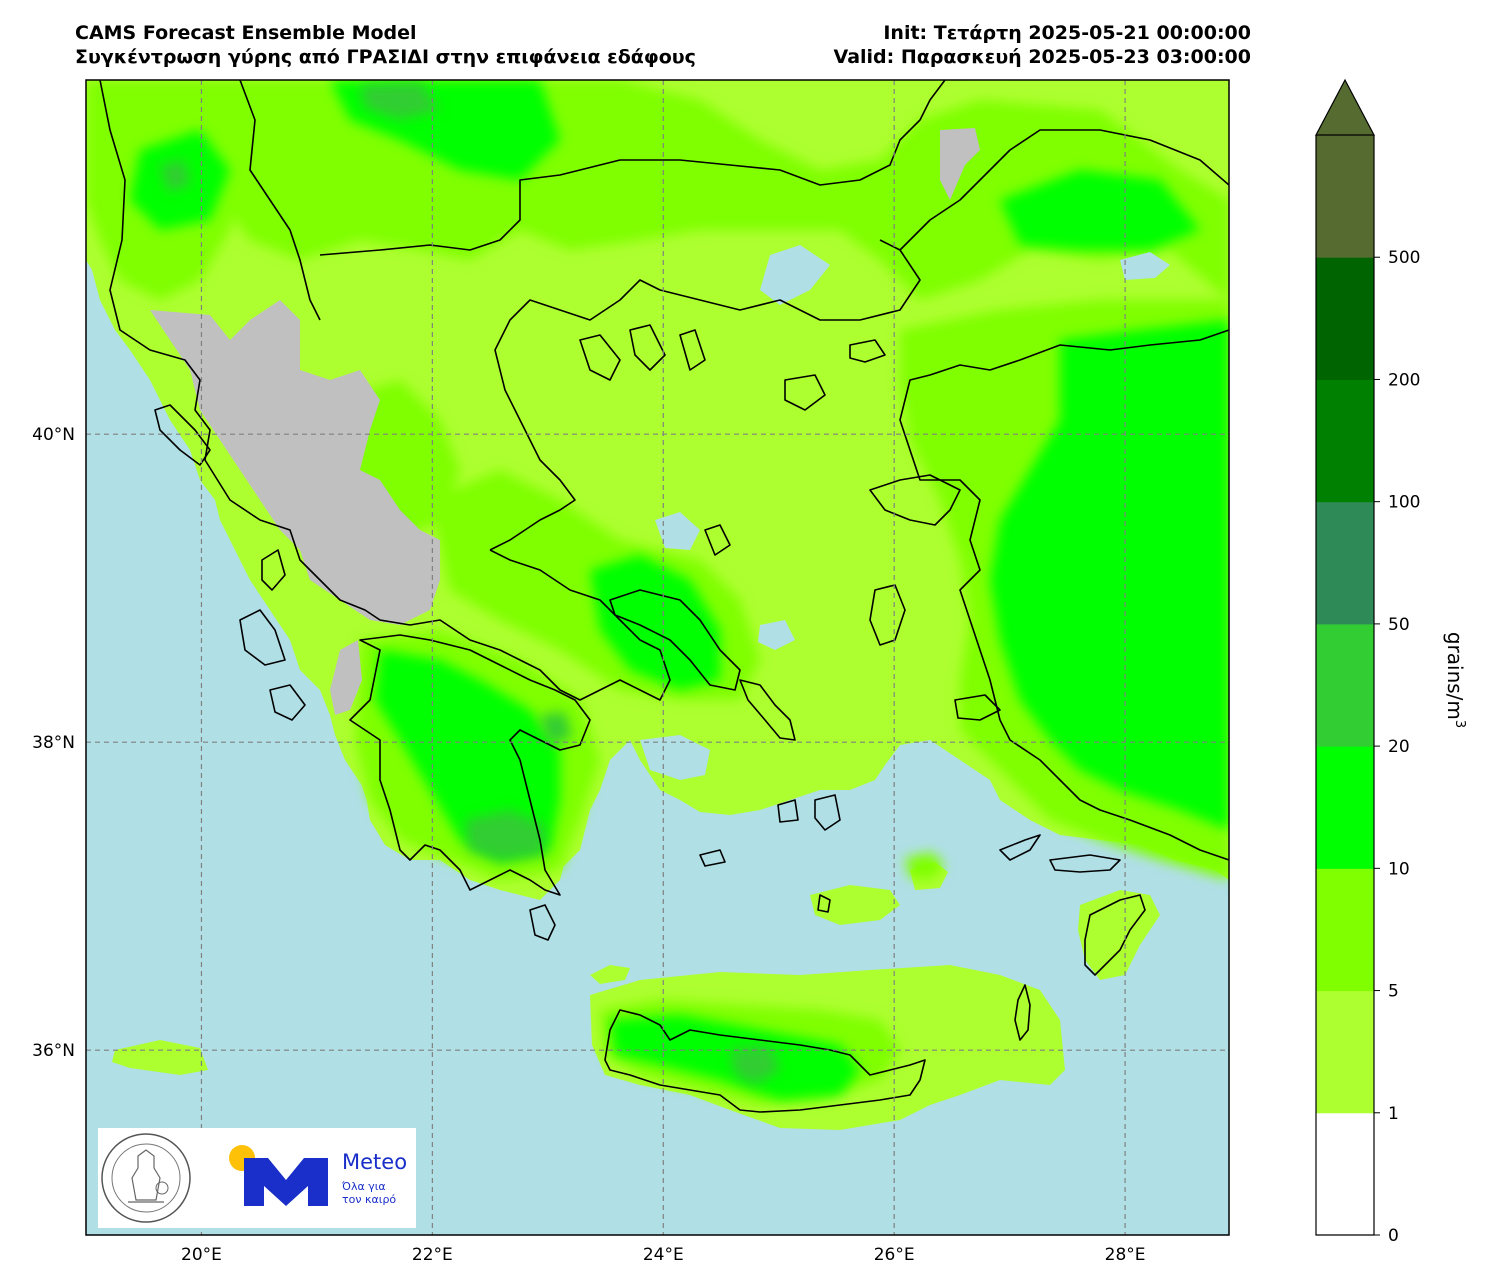 Image resolution: width=1492 pixels, height=1288 pixels. What do you see at coordinates (712, 858) in the screenshot?
I see `coastline-milos` at bounding box center [712, 858].